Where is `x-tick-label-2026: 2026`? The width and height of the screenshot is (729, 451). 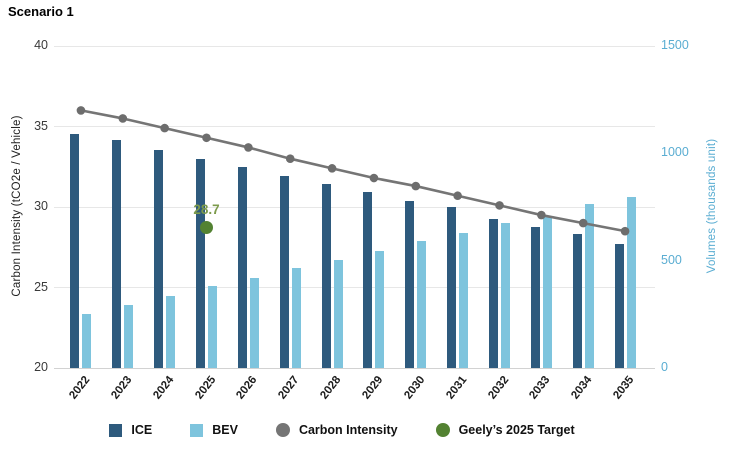 x-tick-label-2026: 2026 is located at coordinates (247, 388).